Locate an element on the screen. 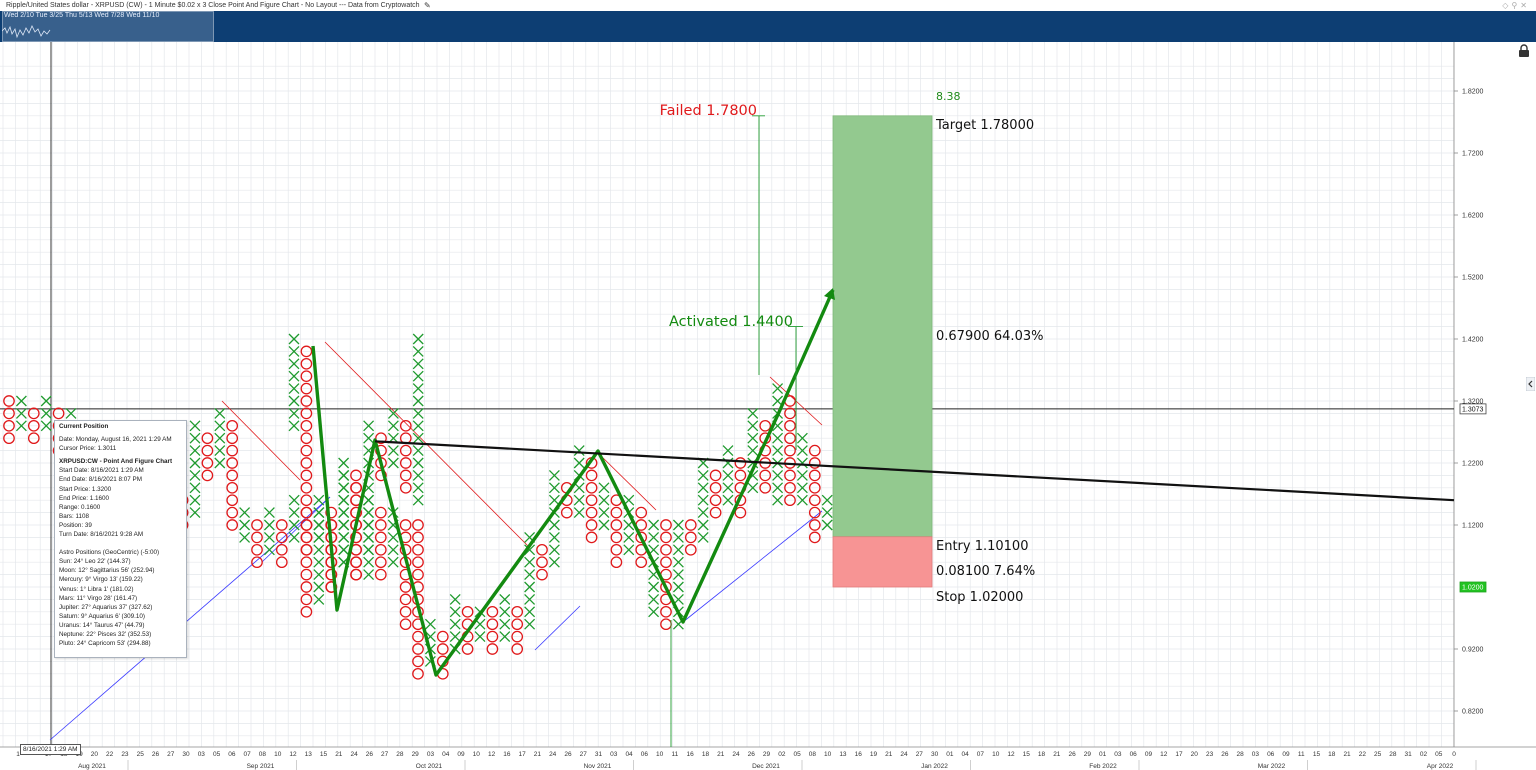 This screenshot has height=770, width=1536. window-control-icons: ◇⚲✕ is located at coordinates (1516, 5).